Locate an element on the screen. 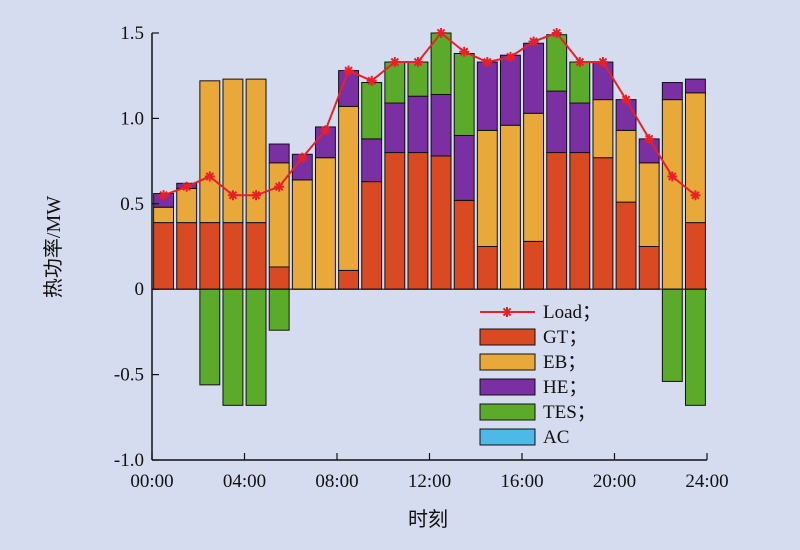  x-tick-label: 00:00 is located at coordinates (151, 481).